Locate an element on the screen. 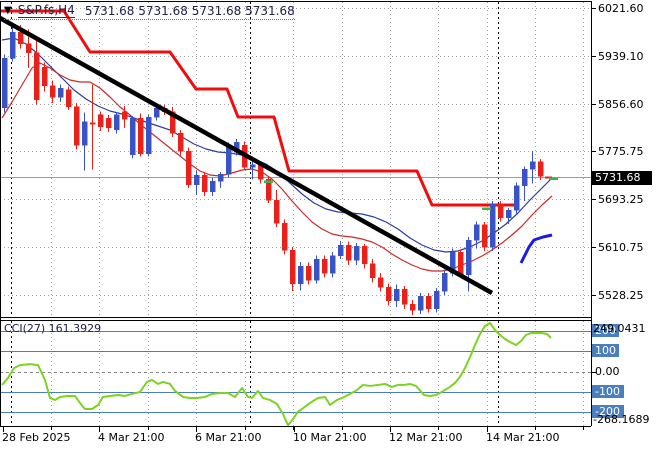  time-axis-label: 10 Mar 21:00 is located at coordinates (330, 437).